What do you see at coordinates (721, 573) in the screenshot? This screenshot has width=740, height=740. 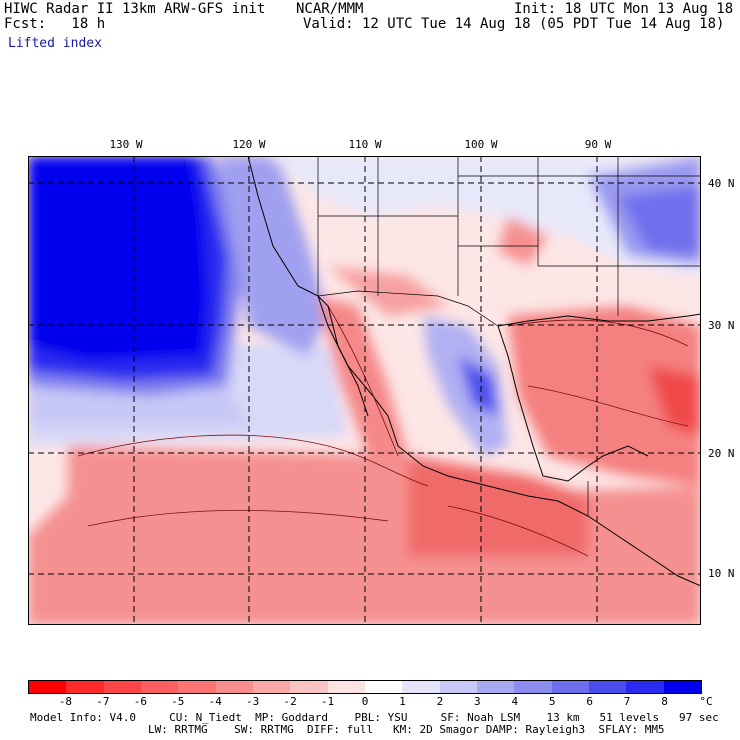 I see `lat-label-10n: 10 N` at bounding box center [721, 573].